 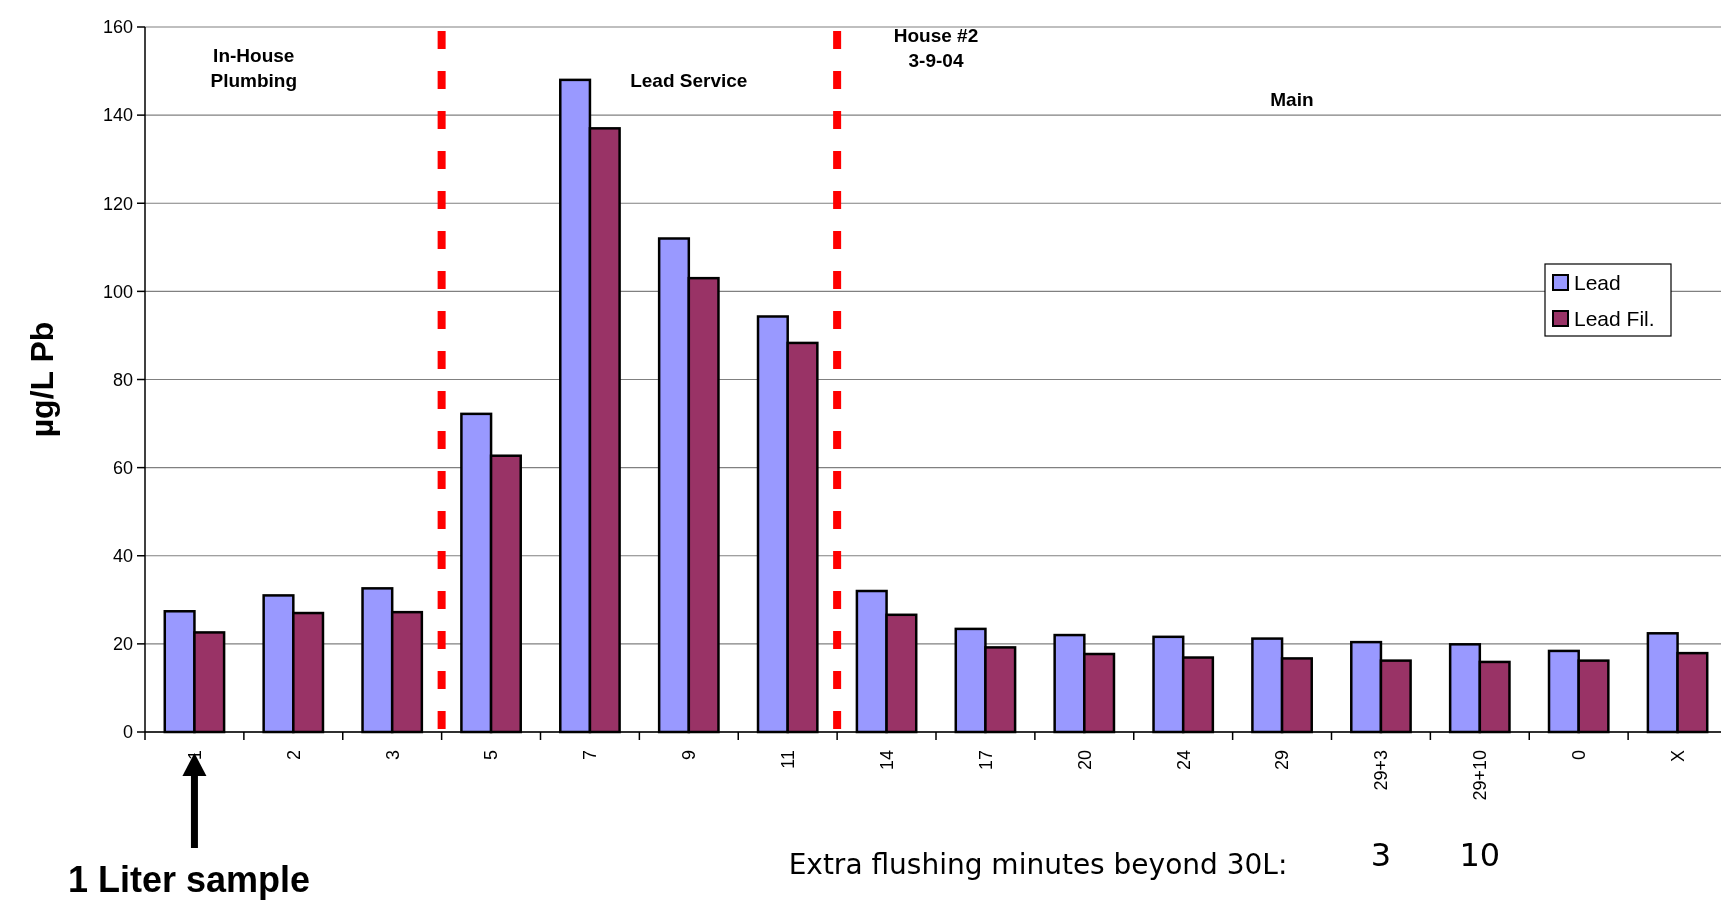 I want to click on y-tick-label: 60, so click(x=122, y=467).